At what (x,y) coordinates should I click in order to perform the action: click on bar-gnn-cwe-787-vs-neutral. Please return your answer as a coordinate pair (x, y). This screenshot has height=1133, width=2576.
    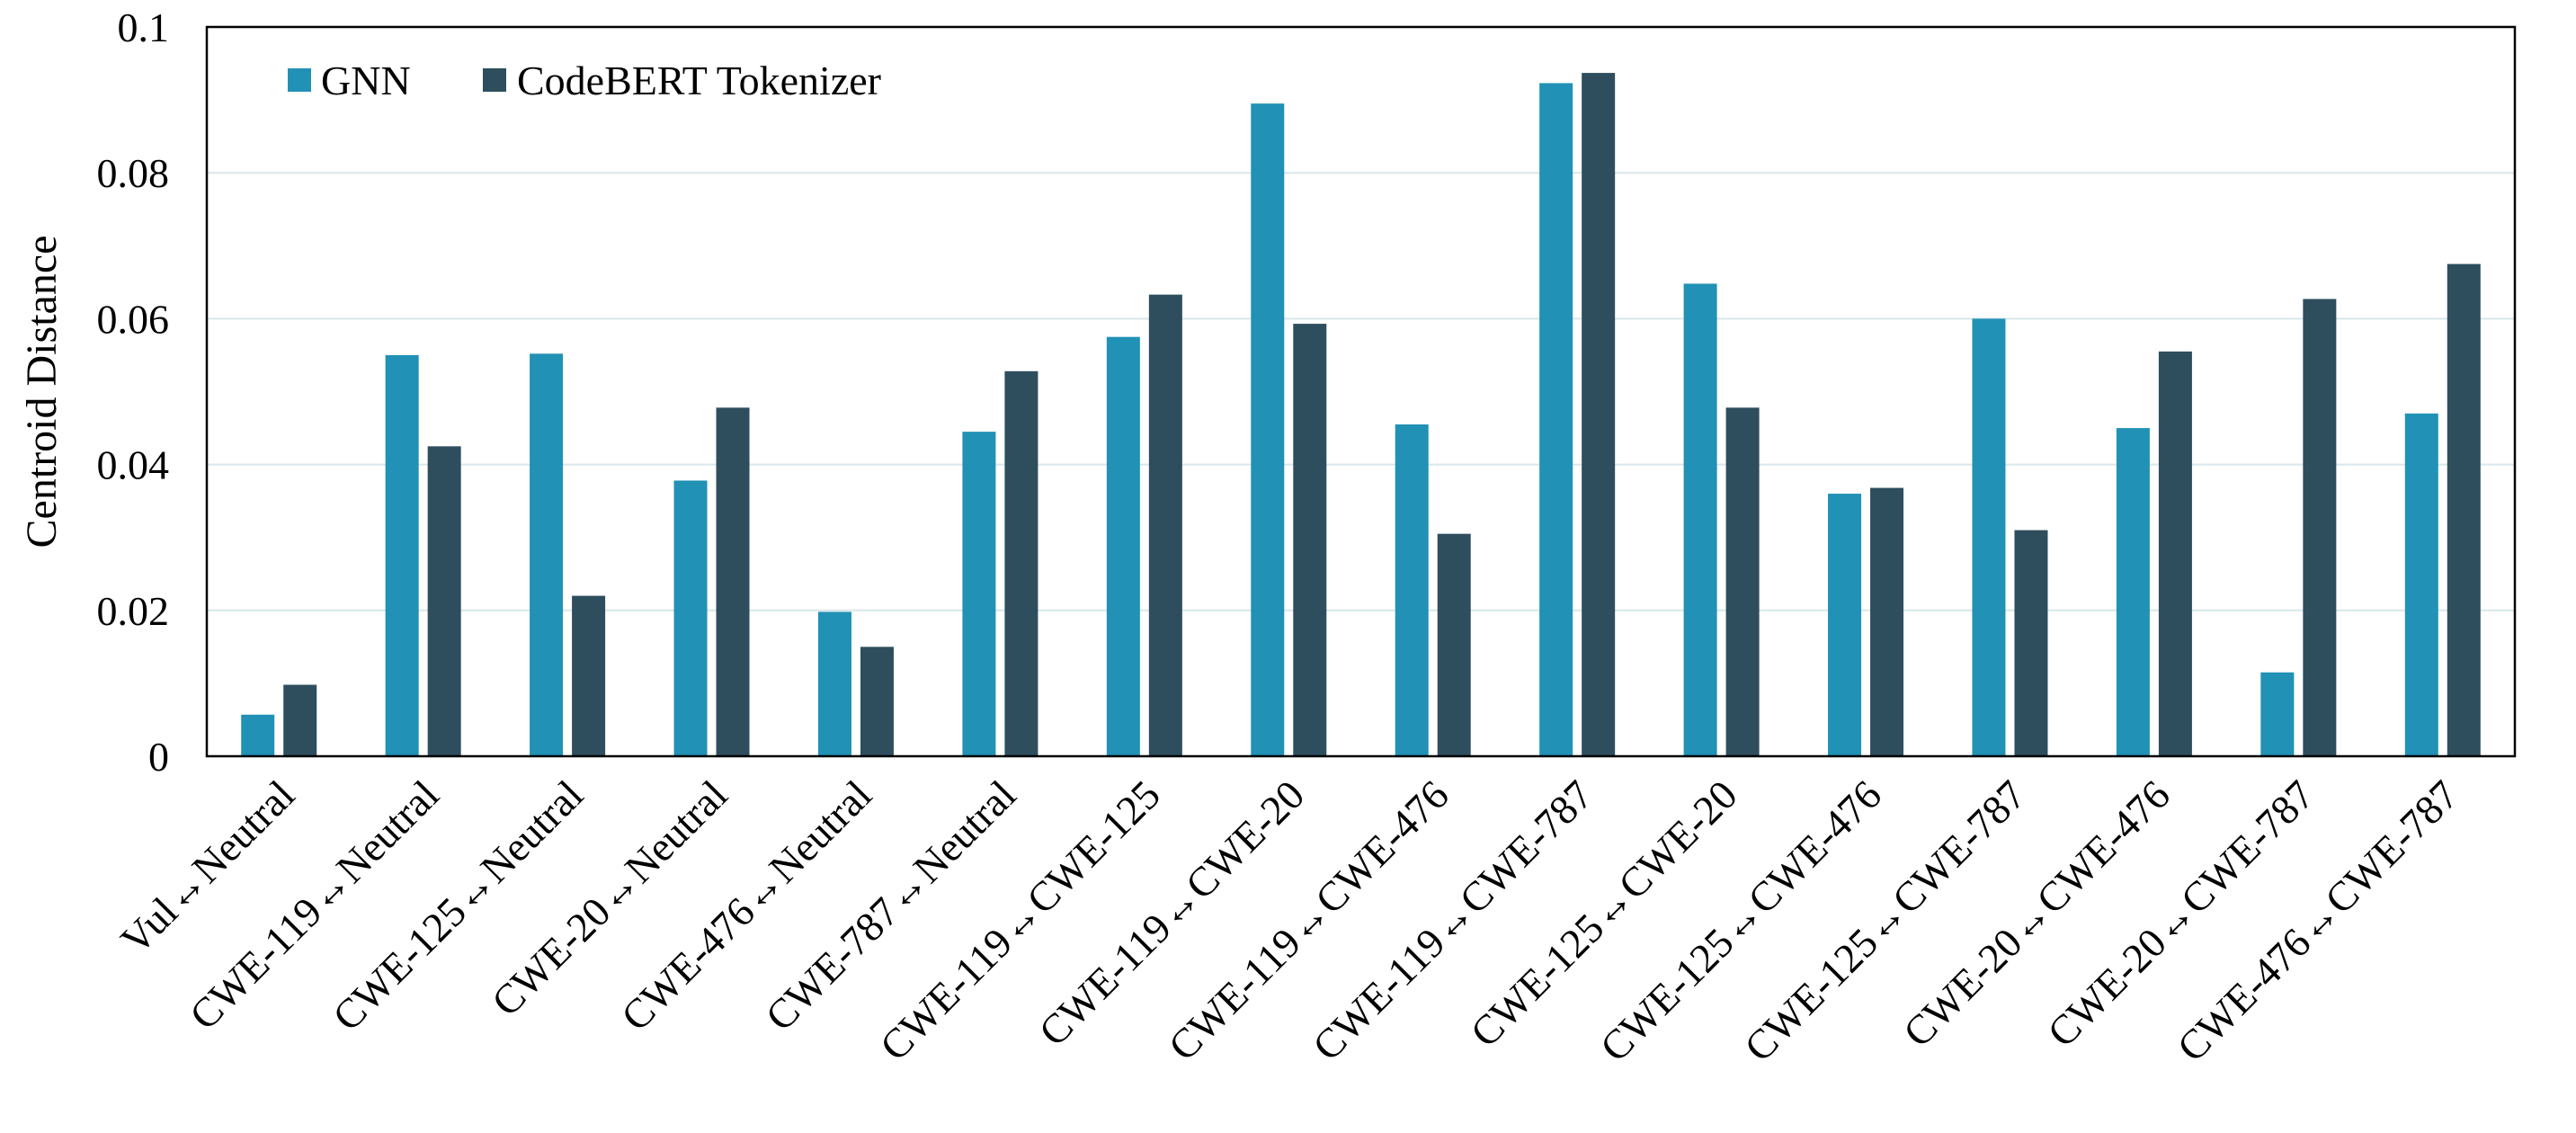
    Looking at the image, I should click on (979, 594).